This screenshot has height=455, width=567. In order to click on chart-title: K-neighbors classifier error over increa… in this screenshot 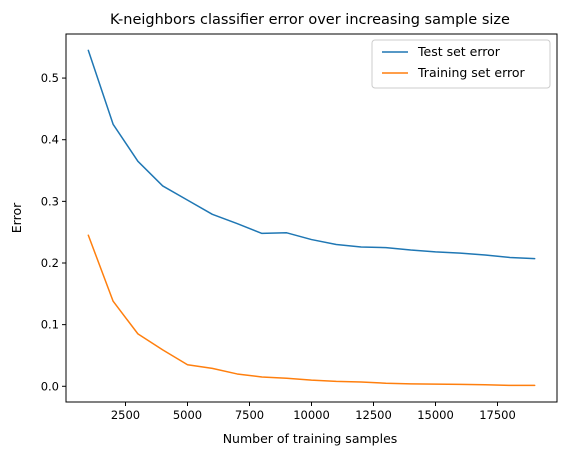, I will do `click(310, 20)`.